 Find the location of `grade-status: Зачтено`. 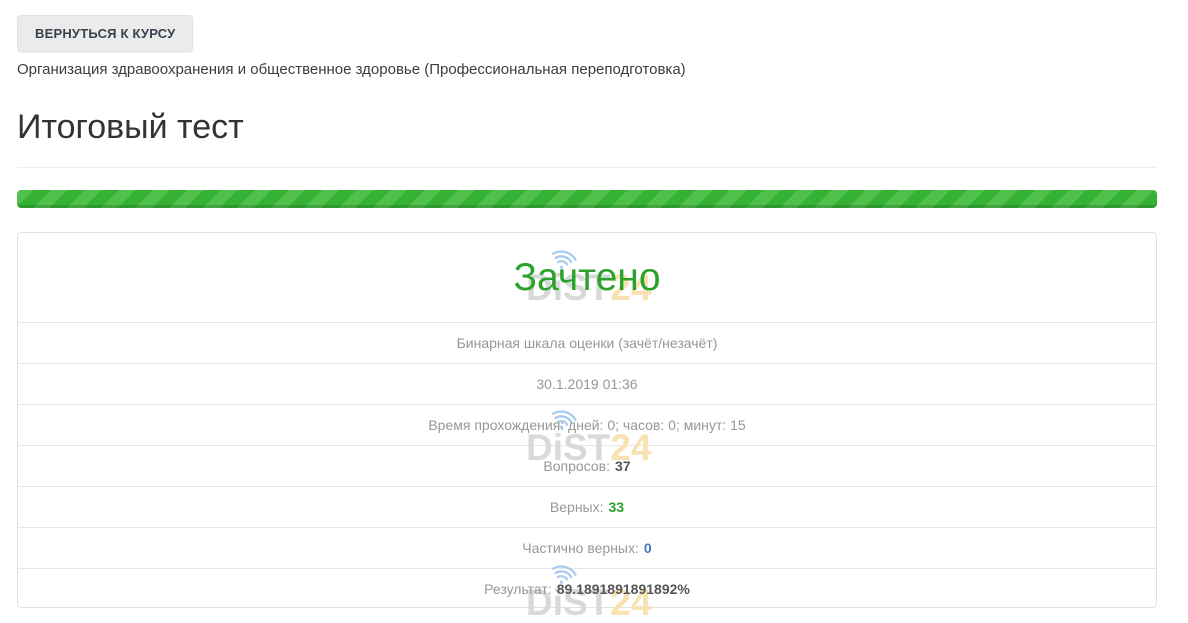

grade-status: Зачтено is located at coordinates (587, 278).